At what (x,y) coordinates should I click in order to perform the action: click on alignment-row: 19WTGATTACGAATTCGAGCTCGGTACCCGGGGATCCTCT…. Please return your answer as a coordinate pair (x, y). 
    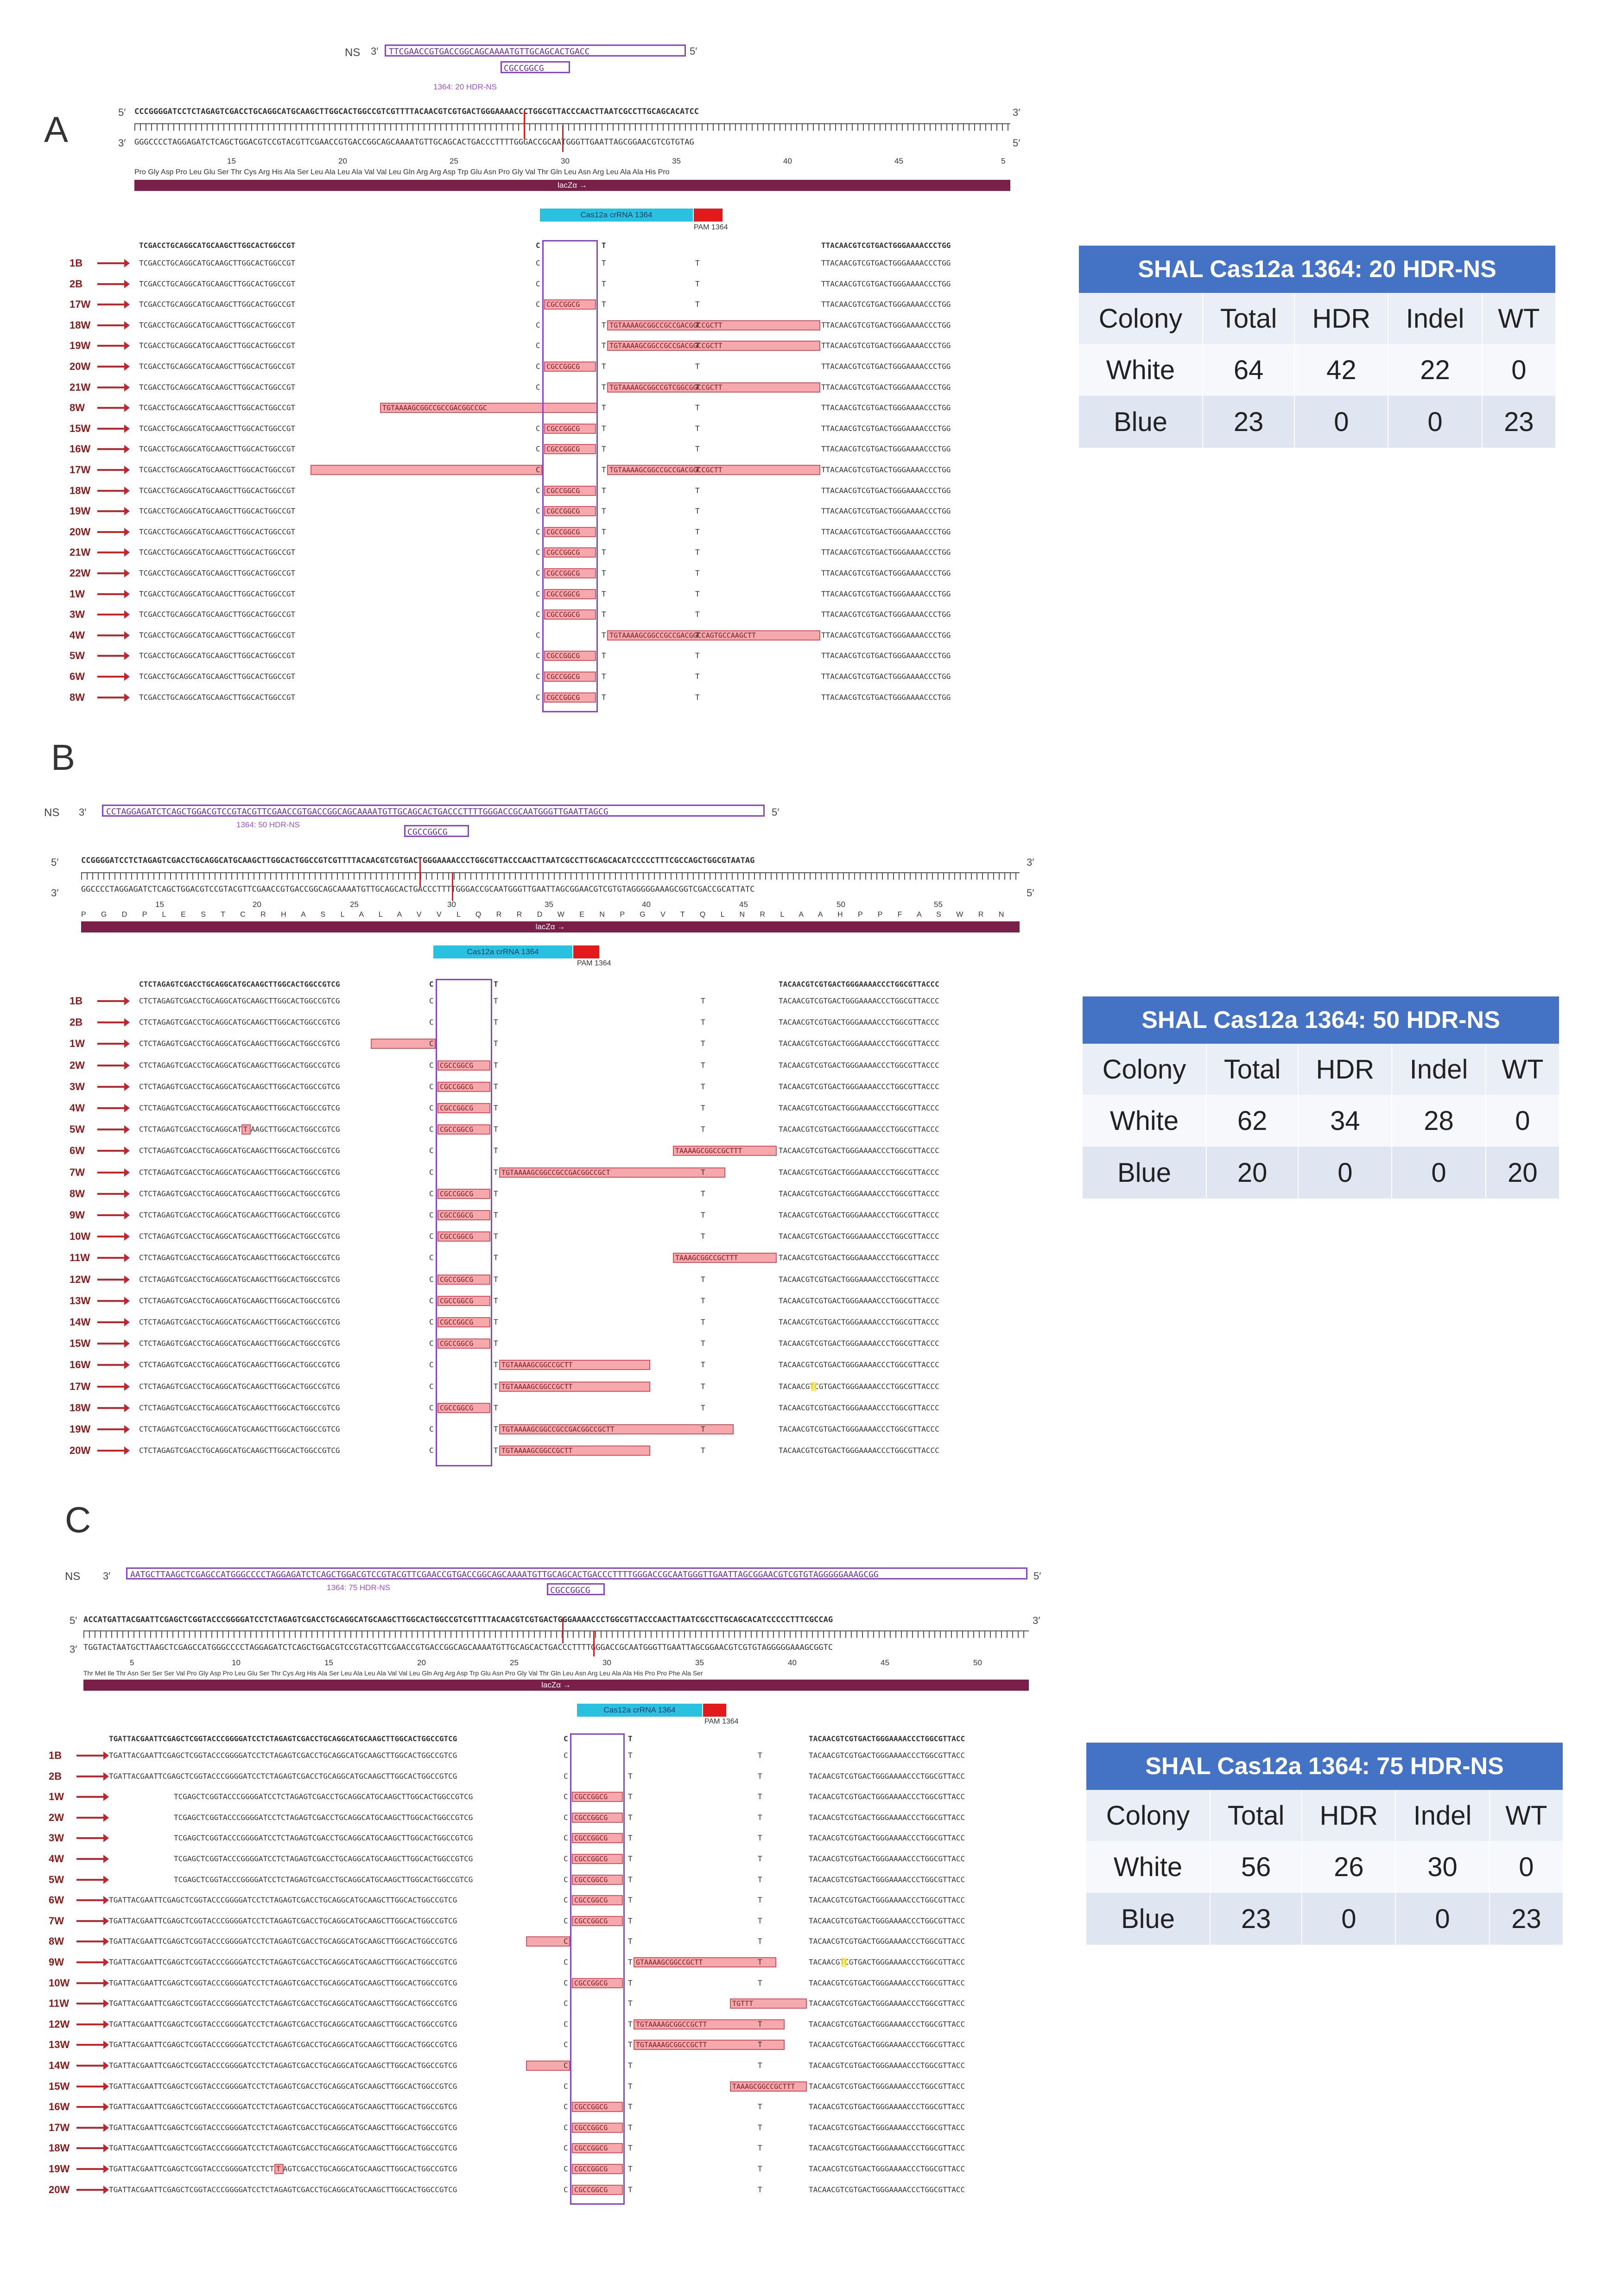
    Looking at the image, I should click on (541, 2169).